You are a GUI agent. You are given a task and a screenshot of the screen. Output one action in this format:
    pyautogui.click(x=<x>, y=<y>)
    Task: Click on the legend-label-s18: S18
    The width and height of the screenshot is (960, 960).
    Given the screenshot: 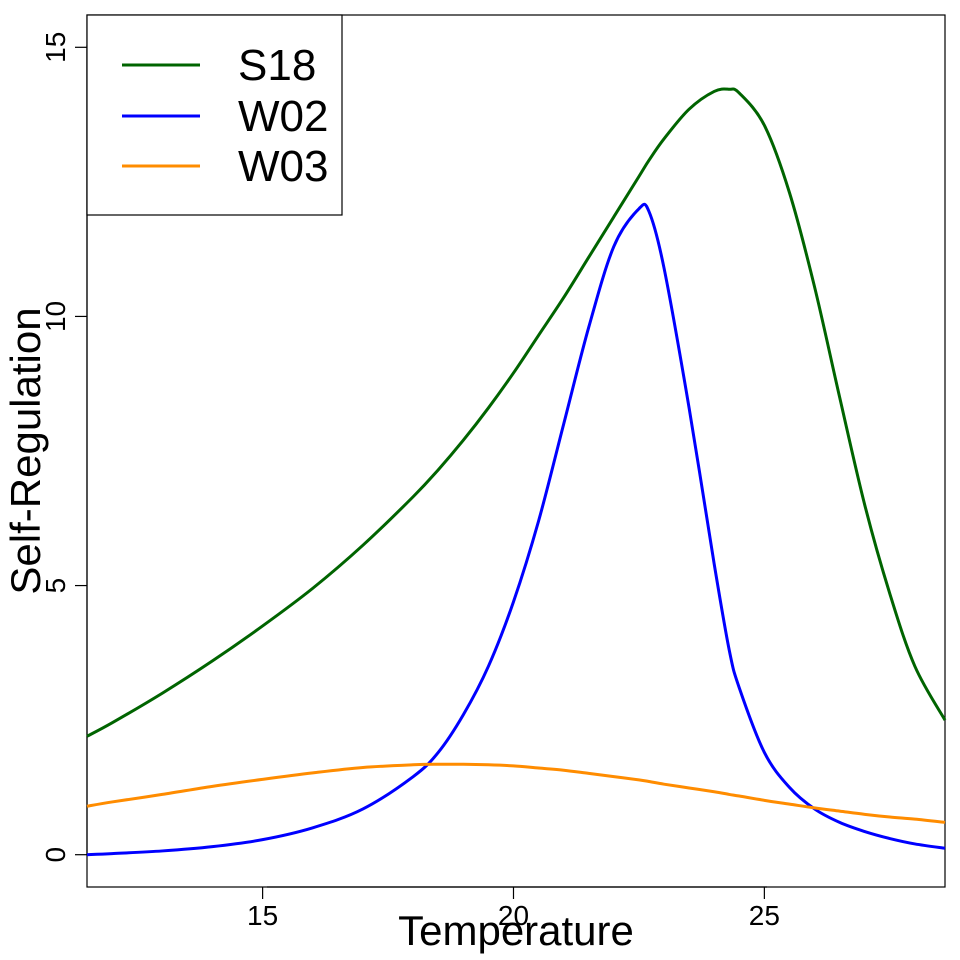 What is the action you would take?
    pyautogui.click(x=277, y=65)
    